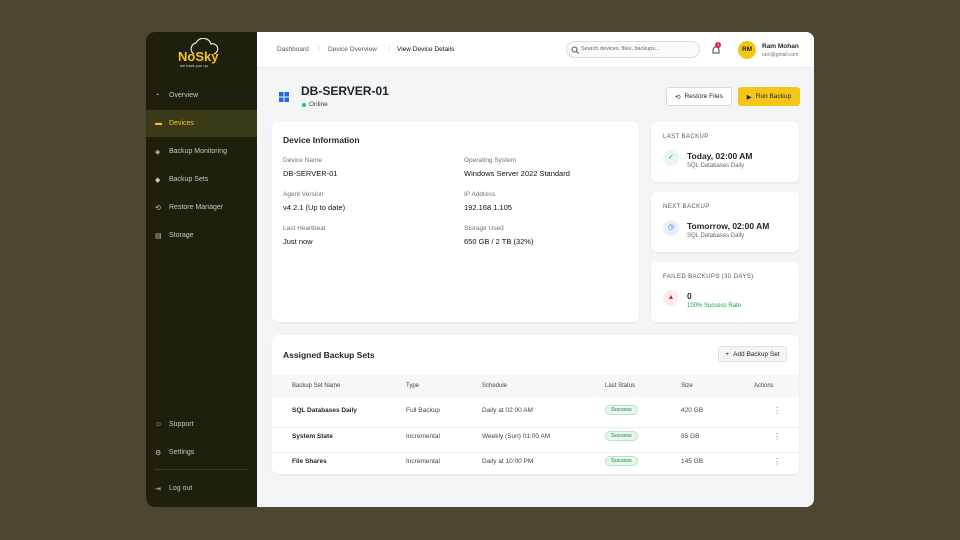 This screenshot has height=540, width=960. What do you see at coordinates (298, 241) in the screenshot?
I see `field-value: Just now` at bounding box center [298, 241].